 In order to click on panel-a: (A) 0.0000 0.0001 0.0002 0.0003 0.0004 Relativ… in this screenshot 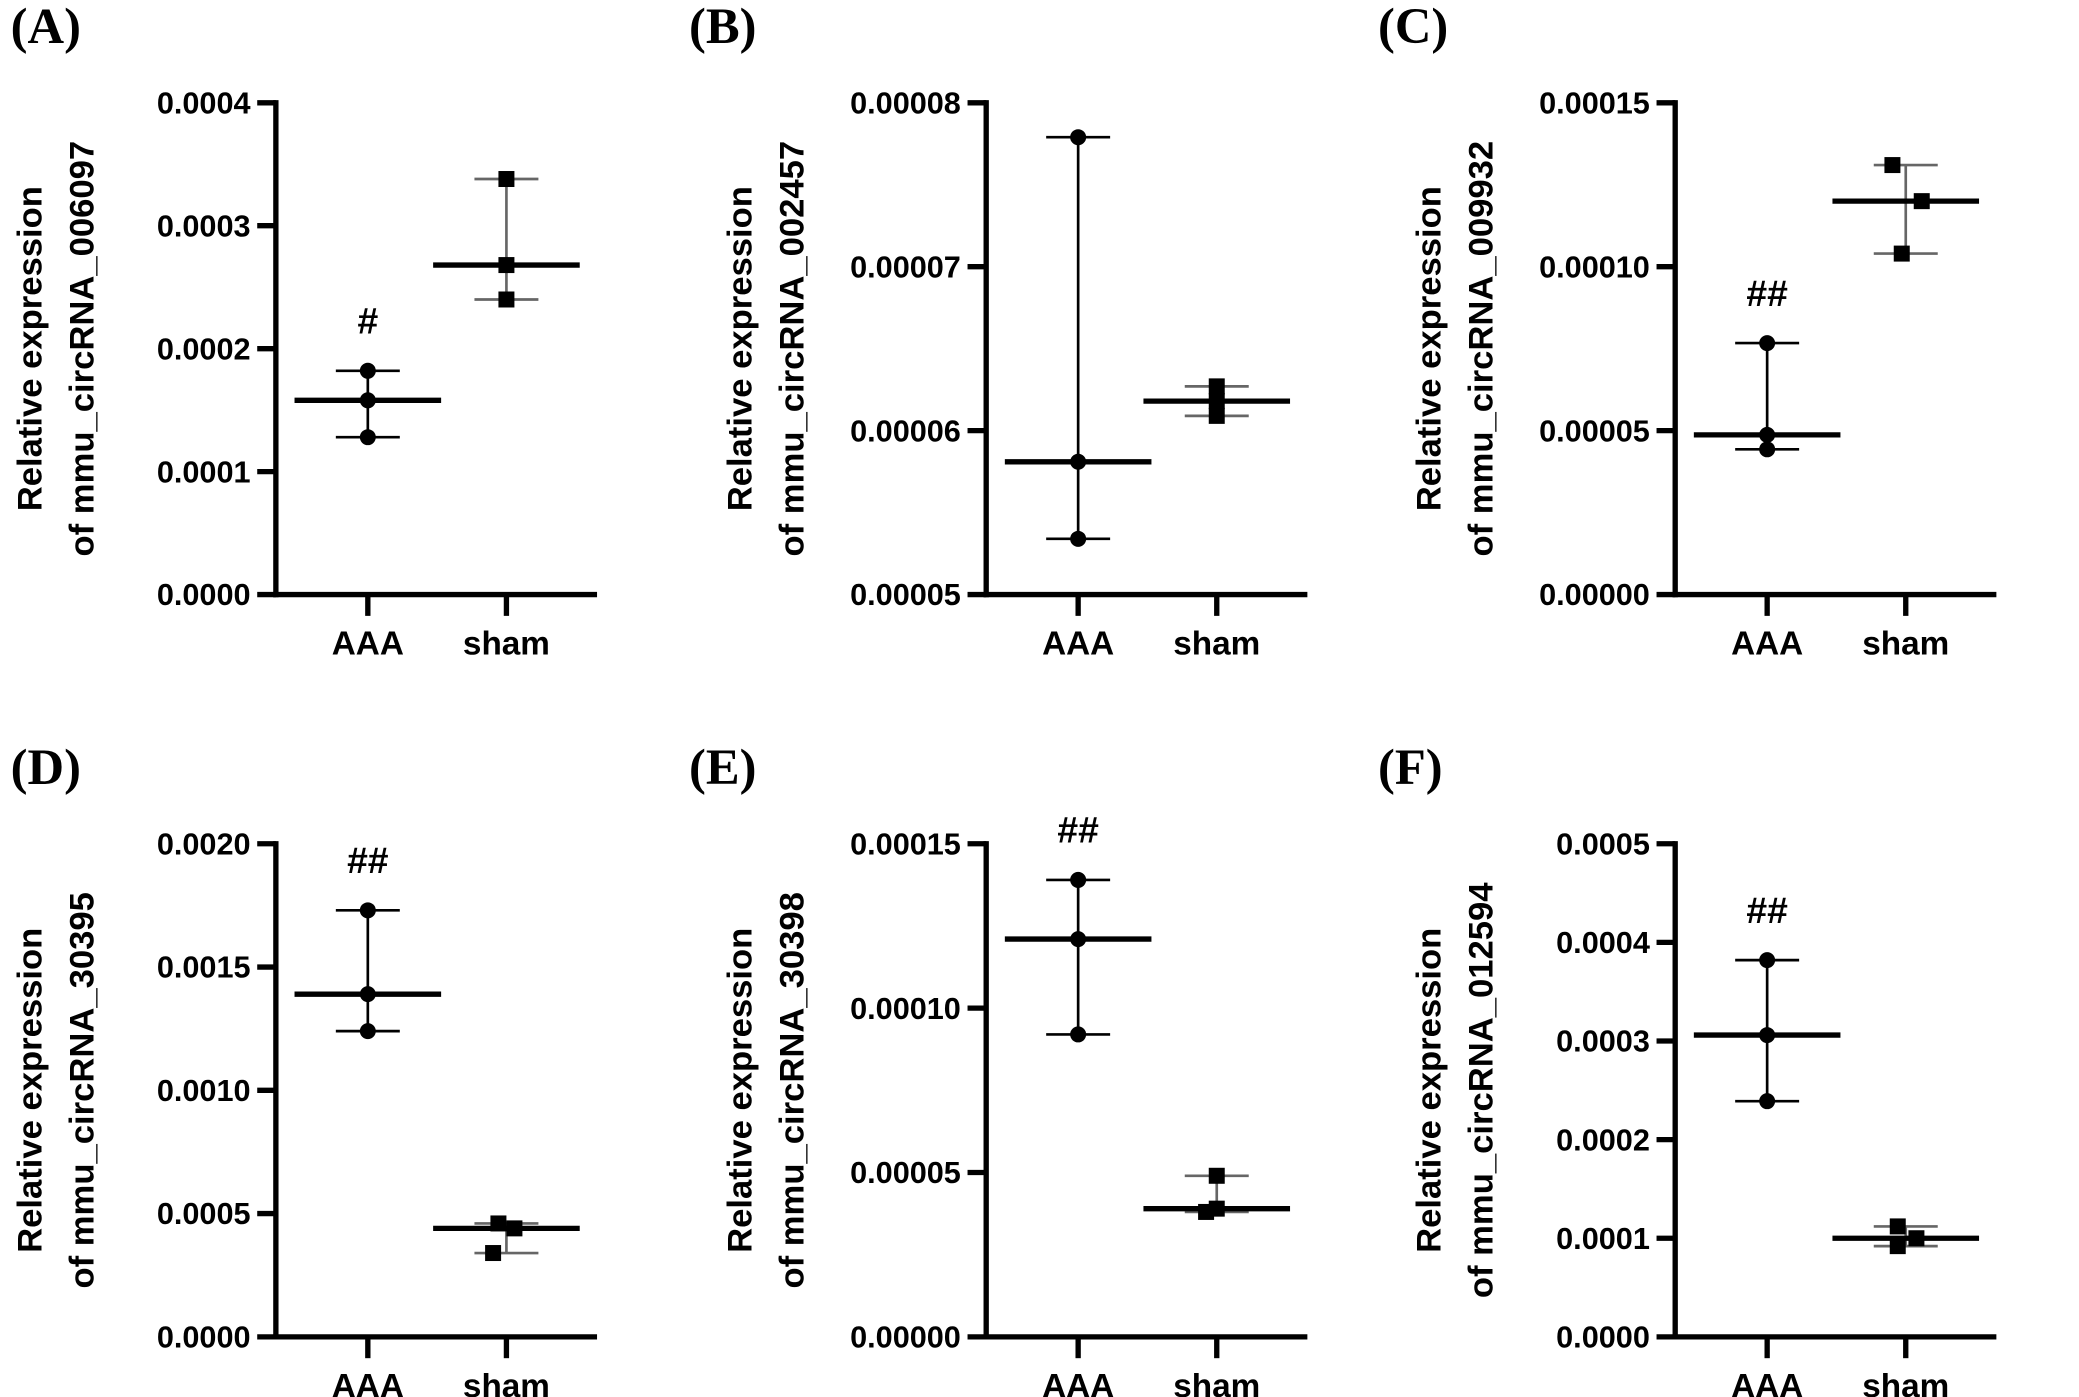, I will do `click(304, 331)`.